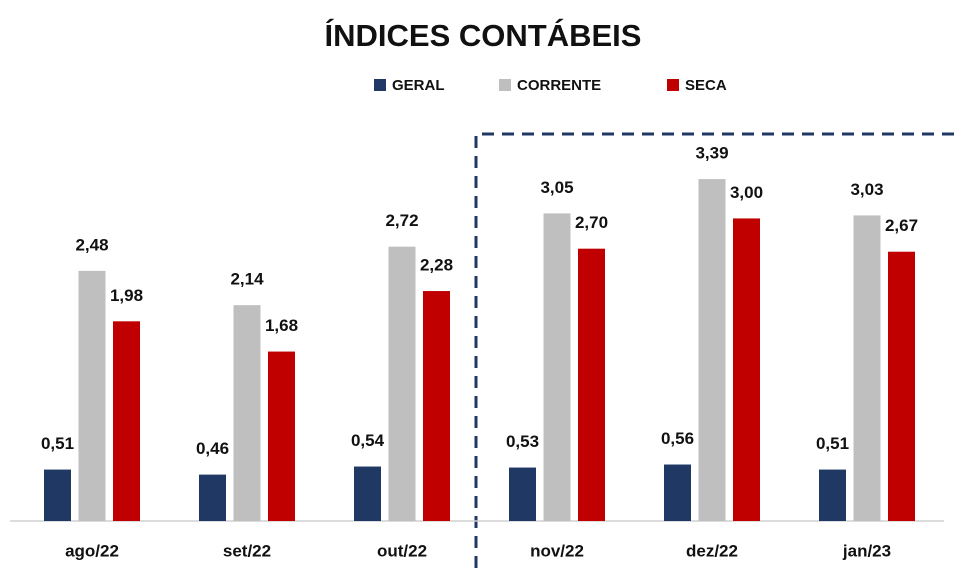 The height and width of the screenshot is (568, 954). What do you see at coordinates (866, 189) in the screenshot?
I see `value-label: 3,03` at bounding box center [866, 189].